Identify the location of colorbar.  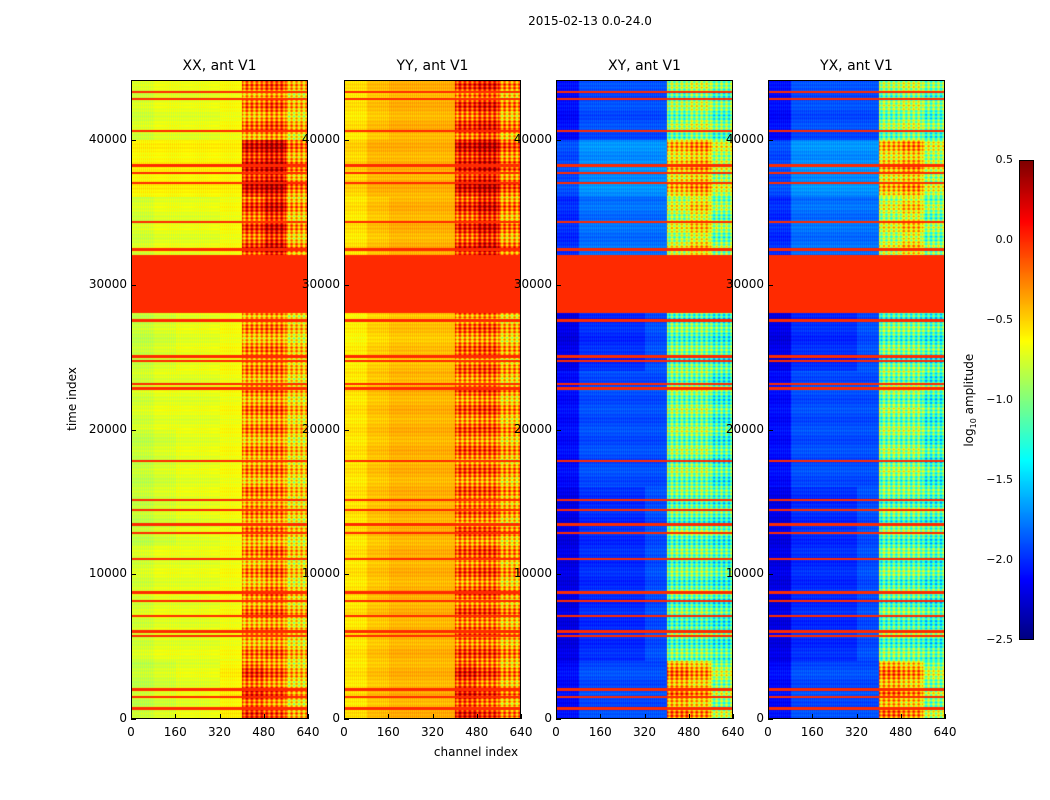
(1026, 400).